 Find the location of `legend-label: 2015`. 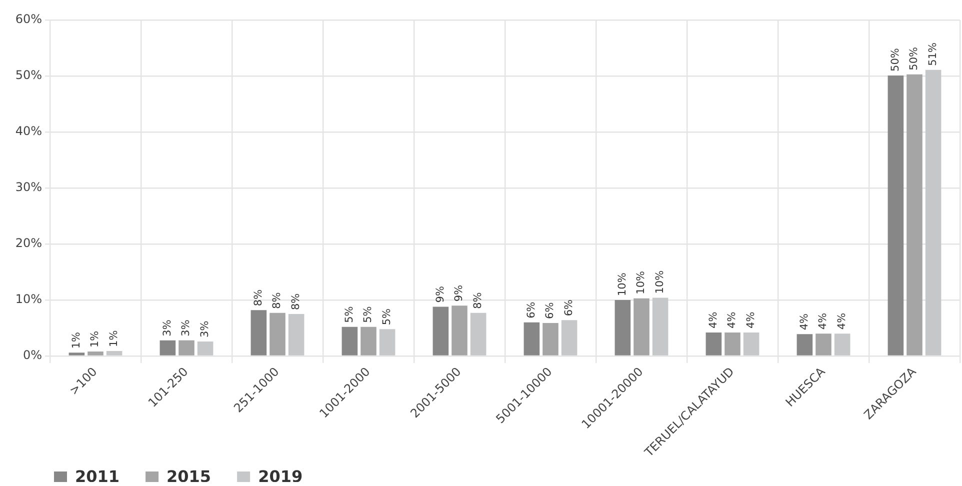

legend-label: 2015 is located at coordinates (189, 476).